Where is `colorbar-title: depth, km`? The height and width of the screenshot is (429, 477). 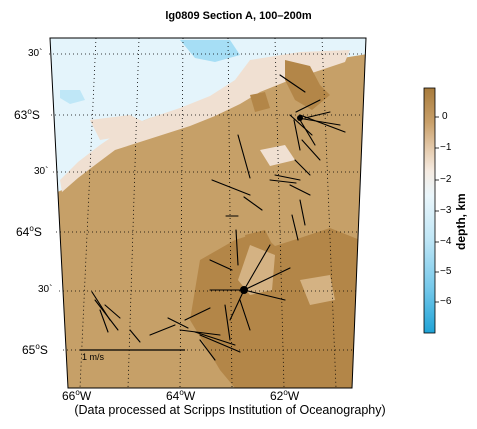 colorbar-title: depth, km is located at coordinates (461, 221).